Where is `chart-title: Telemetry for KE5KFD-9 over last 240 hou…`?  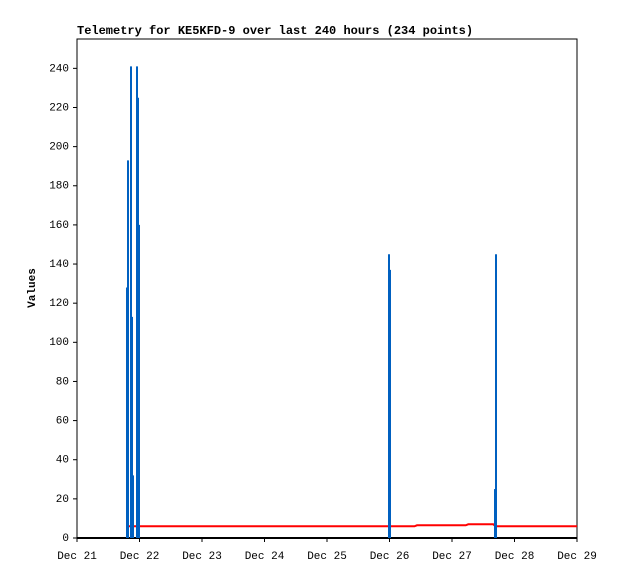
chart-title: Telemetry for KE5KFD-9 over last 240 hou… is located at coordinates (275, 31).